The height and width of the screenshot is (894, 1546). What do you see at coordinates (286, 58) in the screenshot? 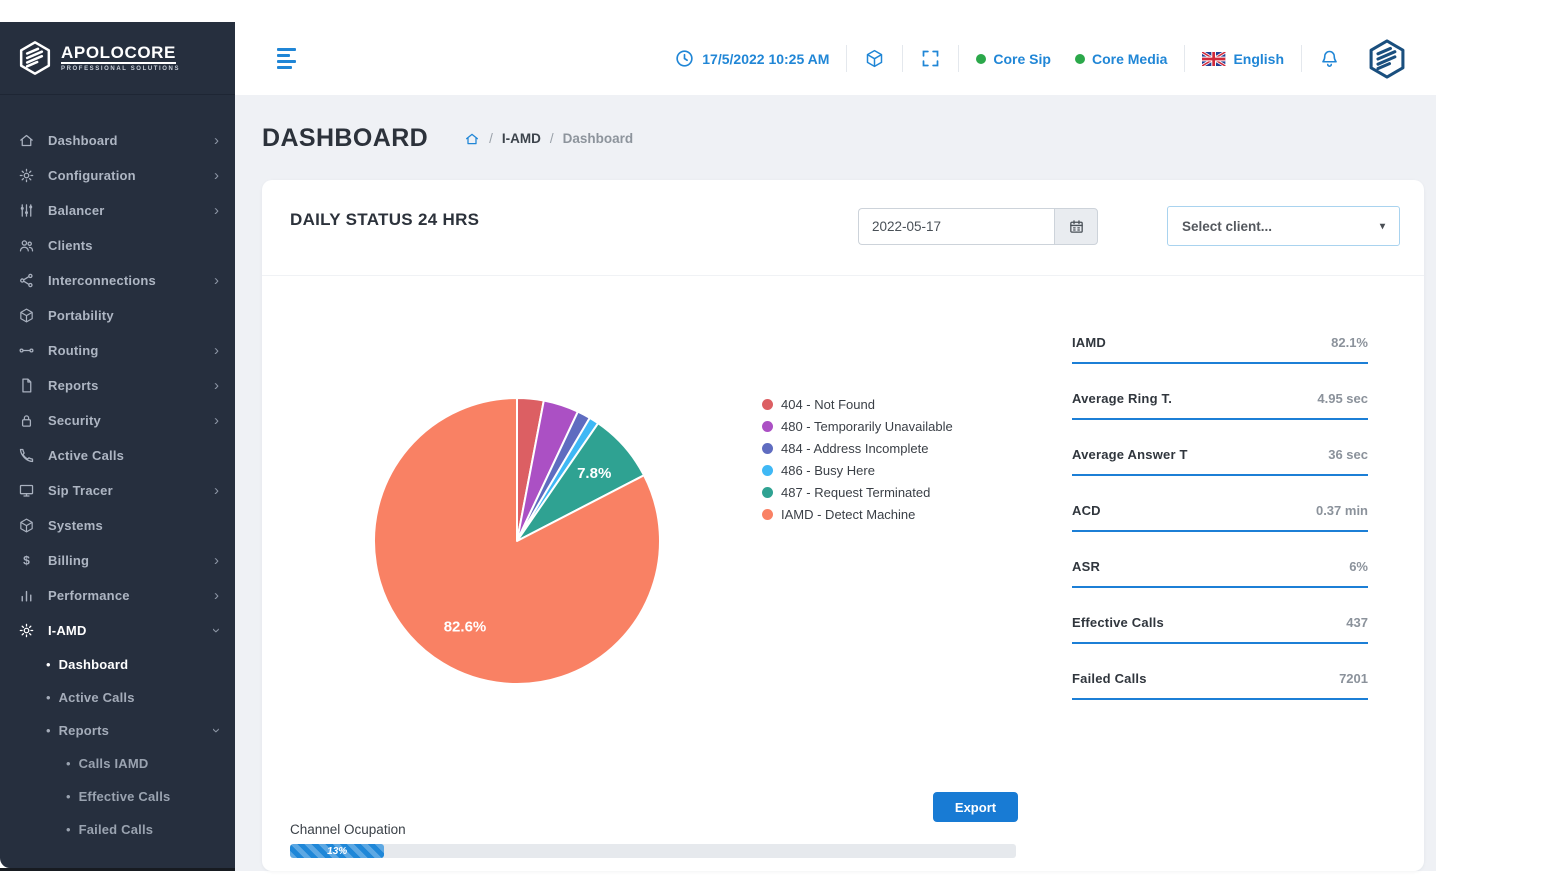
I see `menu-toggle-icon` at bounding box center [286, 58].